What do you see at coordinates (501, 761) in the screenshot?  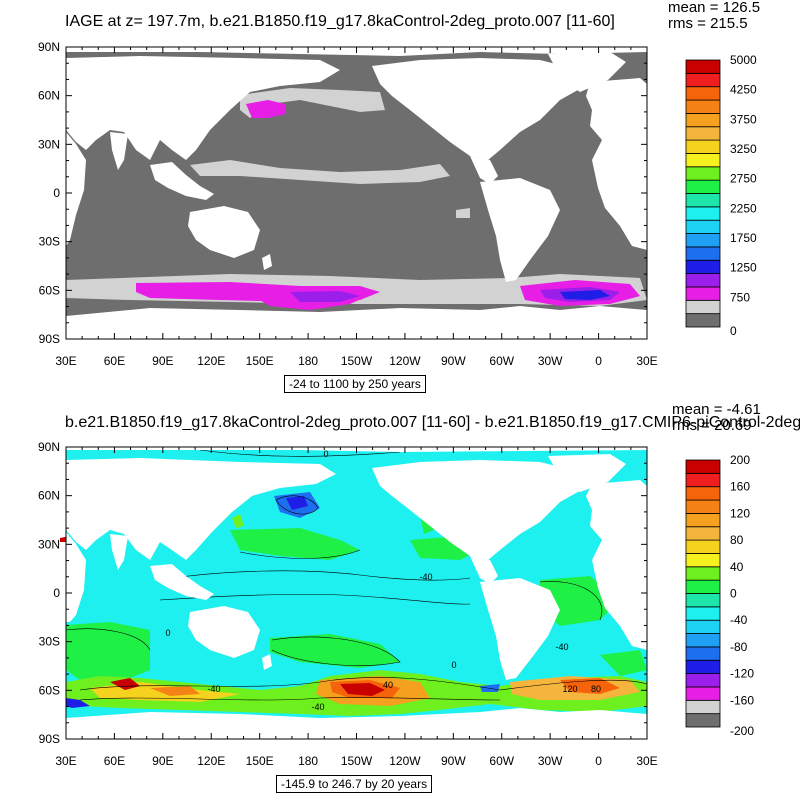 I see `x-tick-label: 60W` at bounding box center [501, 761].